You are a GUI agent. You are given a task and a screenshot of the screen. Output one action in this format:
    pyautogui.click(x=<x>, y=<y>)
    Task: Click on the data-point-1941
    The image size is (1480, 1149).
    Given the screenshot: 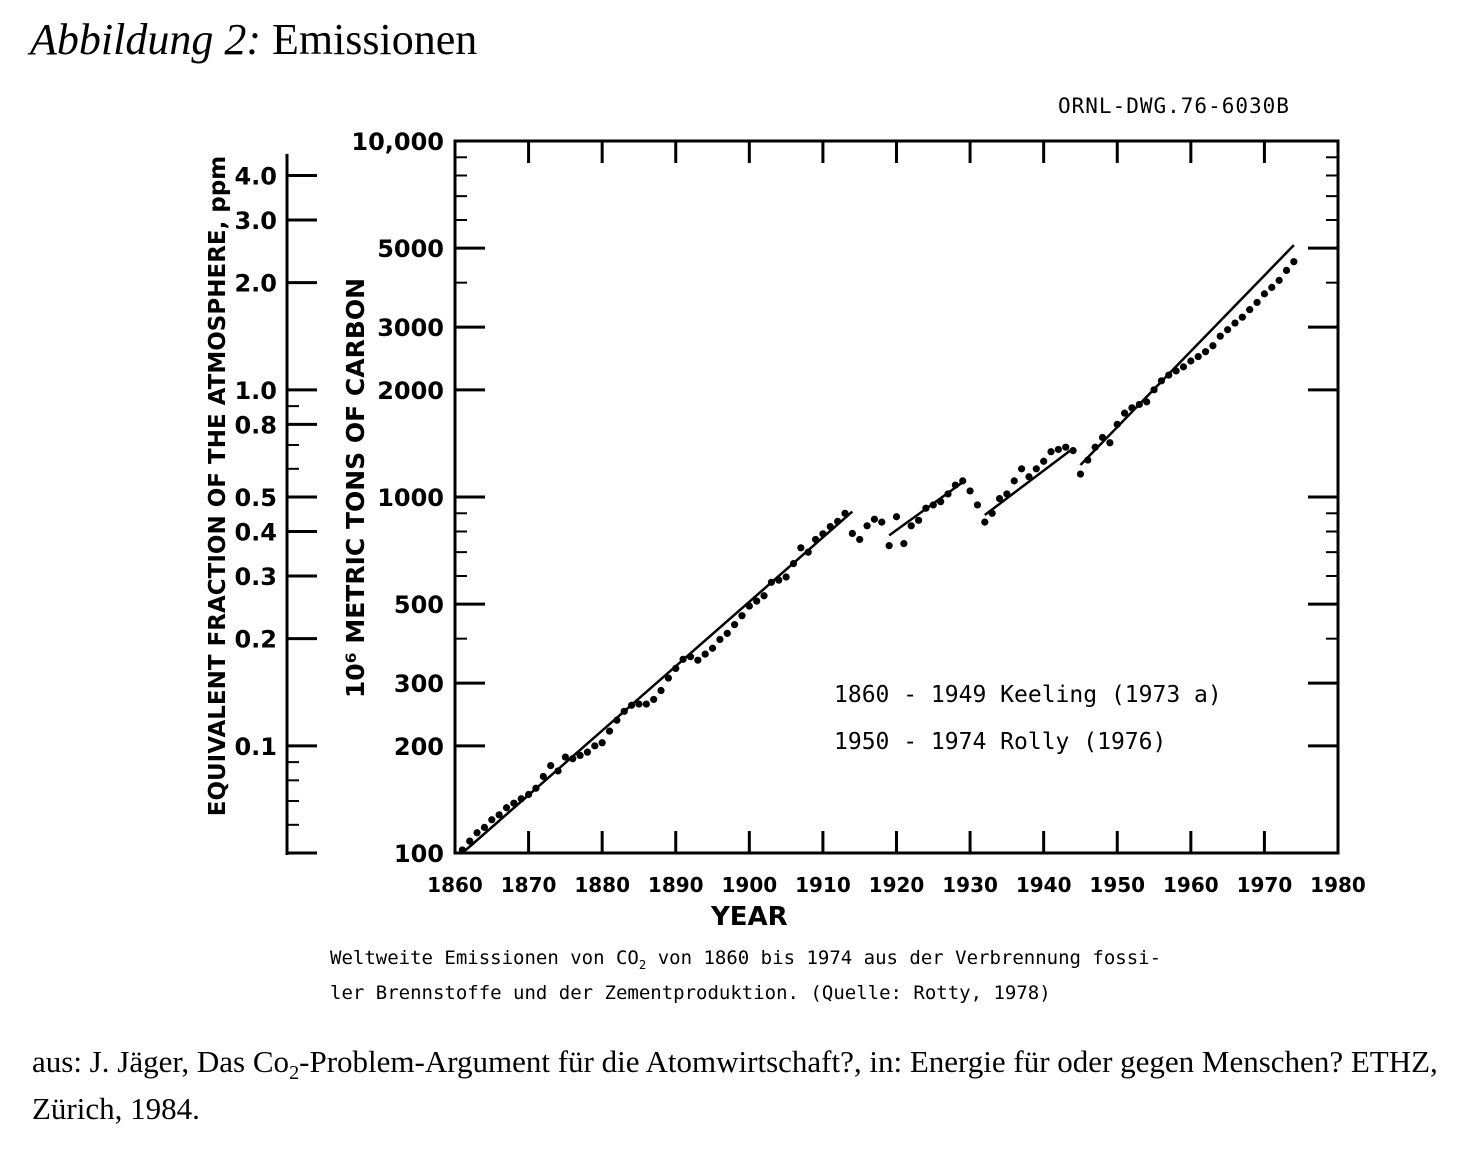 What is the action you would take?
    pyautogui.click(x=1051, y=452)
    